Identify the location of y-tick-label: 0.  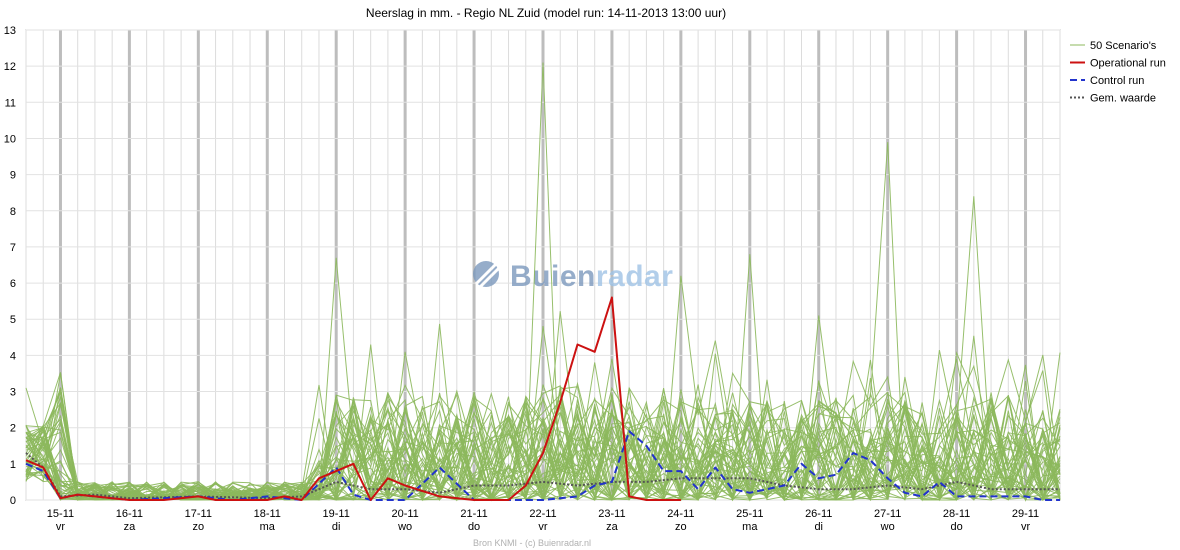
(13, 501).